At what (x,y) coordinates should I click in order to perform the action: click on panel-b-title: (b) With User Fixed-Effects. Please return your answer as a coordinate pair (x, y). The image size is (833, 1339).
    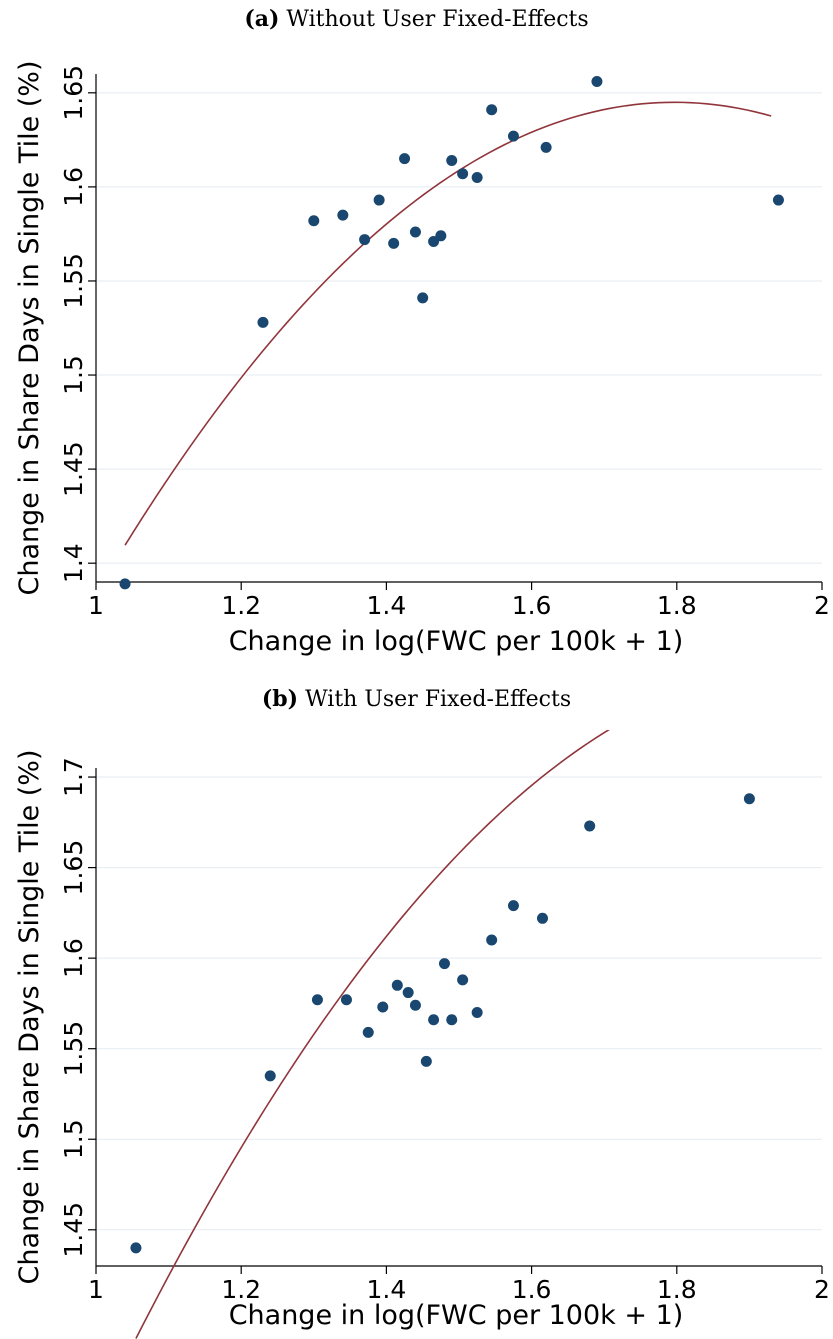
    Looking at the image, I should click on (416, 699).